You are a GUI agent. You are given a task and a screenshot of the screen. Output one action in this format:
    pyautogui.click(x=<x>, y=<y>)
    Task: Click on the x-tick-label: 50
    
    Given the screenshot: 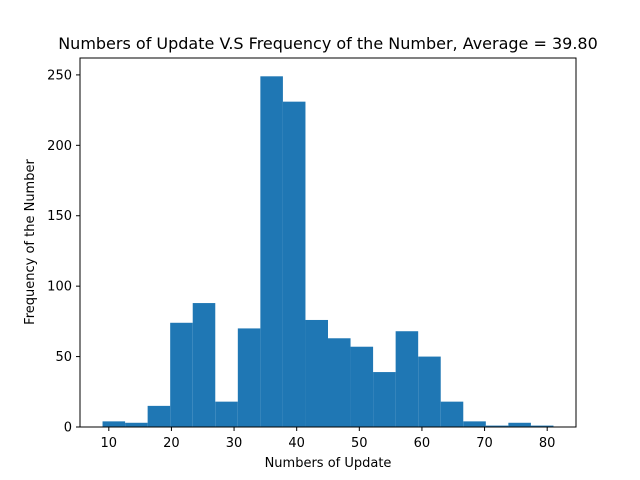 What is the action you would take?
    pyautogui.click(x=359, y=443)
    